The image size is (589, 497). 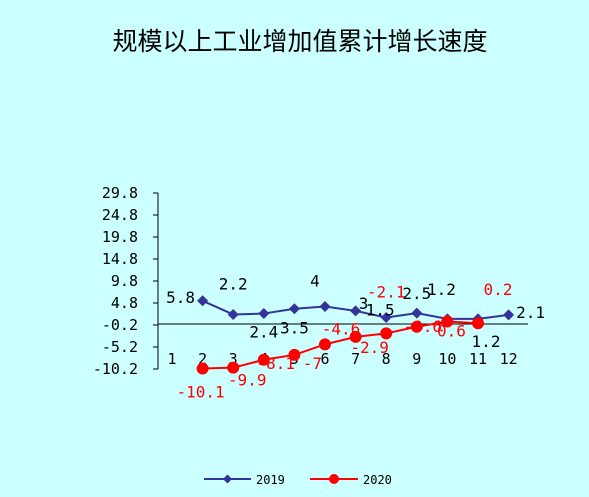 What do you see at coordinates (380, 310) in the screenshot?
I see `data-label-2019: 1.5` at bounding box center [380, 310].